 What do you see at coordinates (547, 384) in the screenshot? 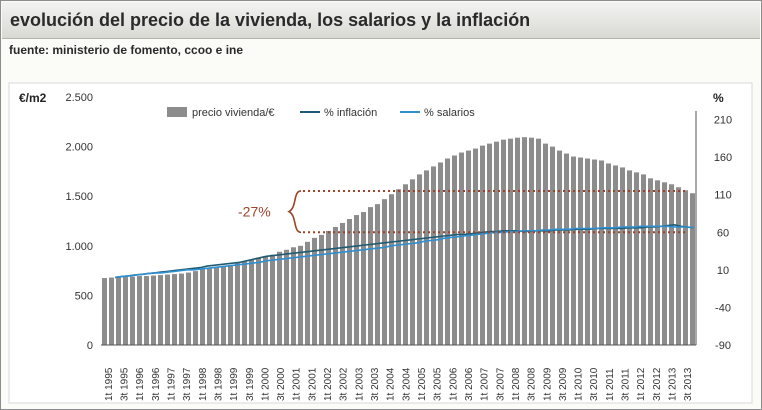
I see `x-tick-label: 1t 2009` at bounding box center [547, 384].